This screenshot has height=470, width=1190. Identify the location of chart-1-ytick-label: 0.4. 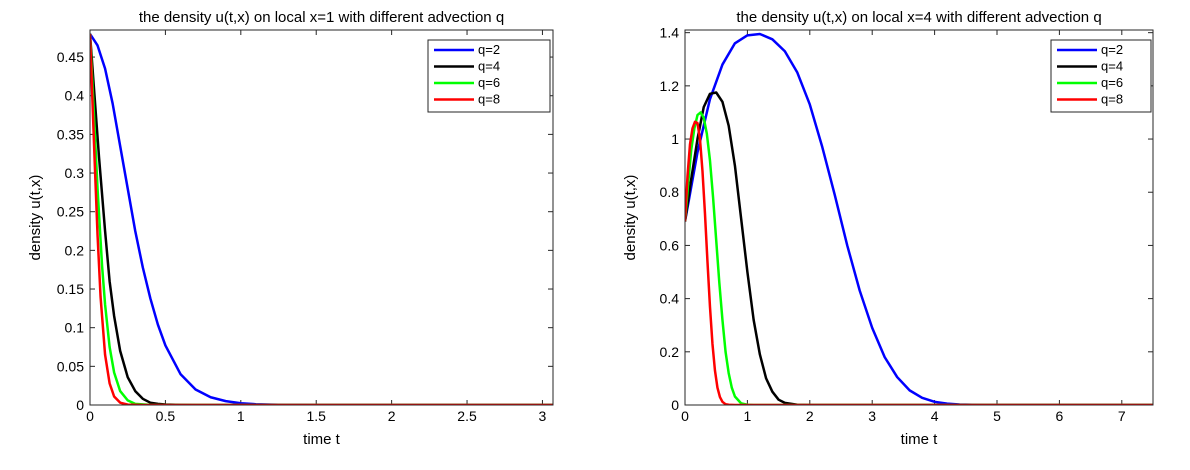
(75, 96).